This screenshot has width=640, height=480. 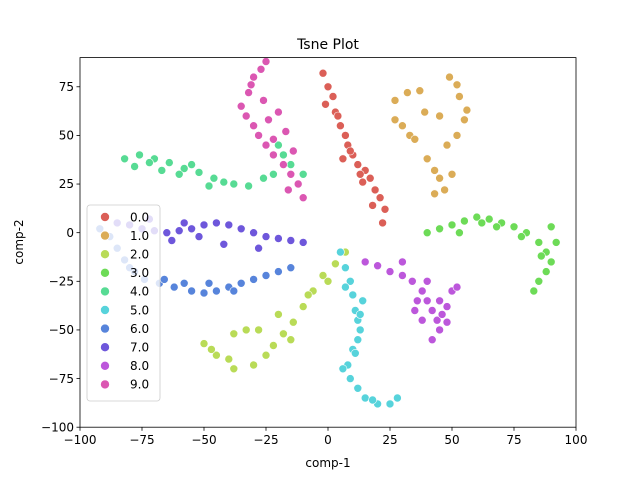 I want to click on point-3.0-3, so click(x=464, y=221).